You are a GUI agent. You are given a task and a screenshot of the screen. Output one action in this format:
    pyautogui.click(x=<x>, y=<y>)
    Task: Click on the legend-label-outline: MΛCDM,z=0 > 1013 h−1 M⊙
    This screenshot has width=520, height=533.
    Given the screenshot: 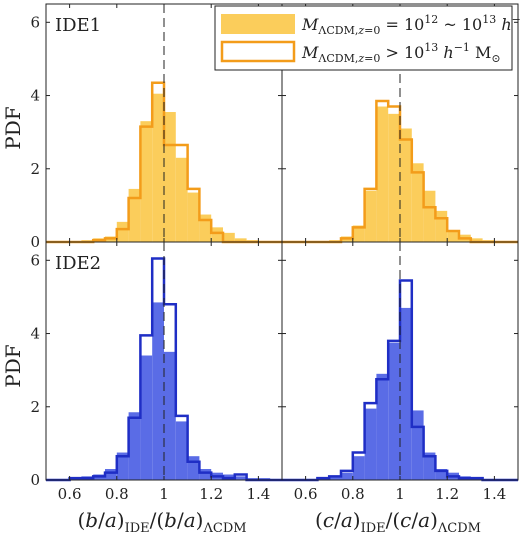 What is the action you would take?
    pyautogui.click(x=401, y=53)
    